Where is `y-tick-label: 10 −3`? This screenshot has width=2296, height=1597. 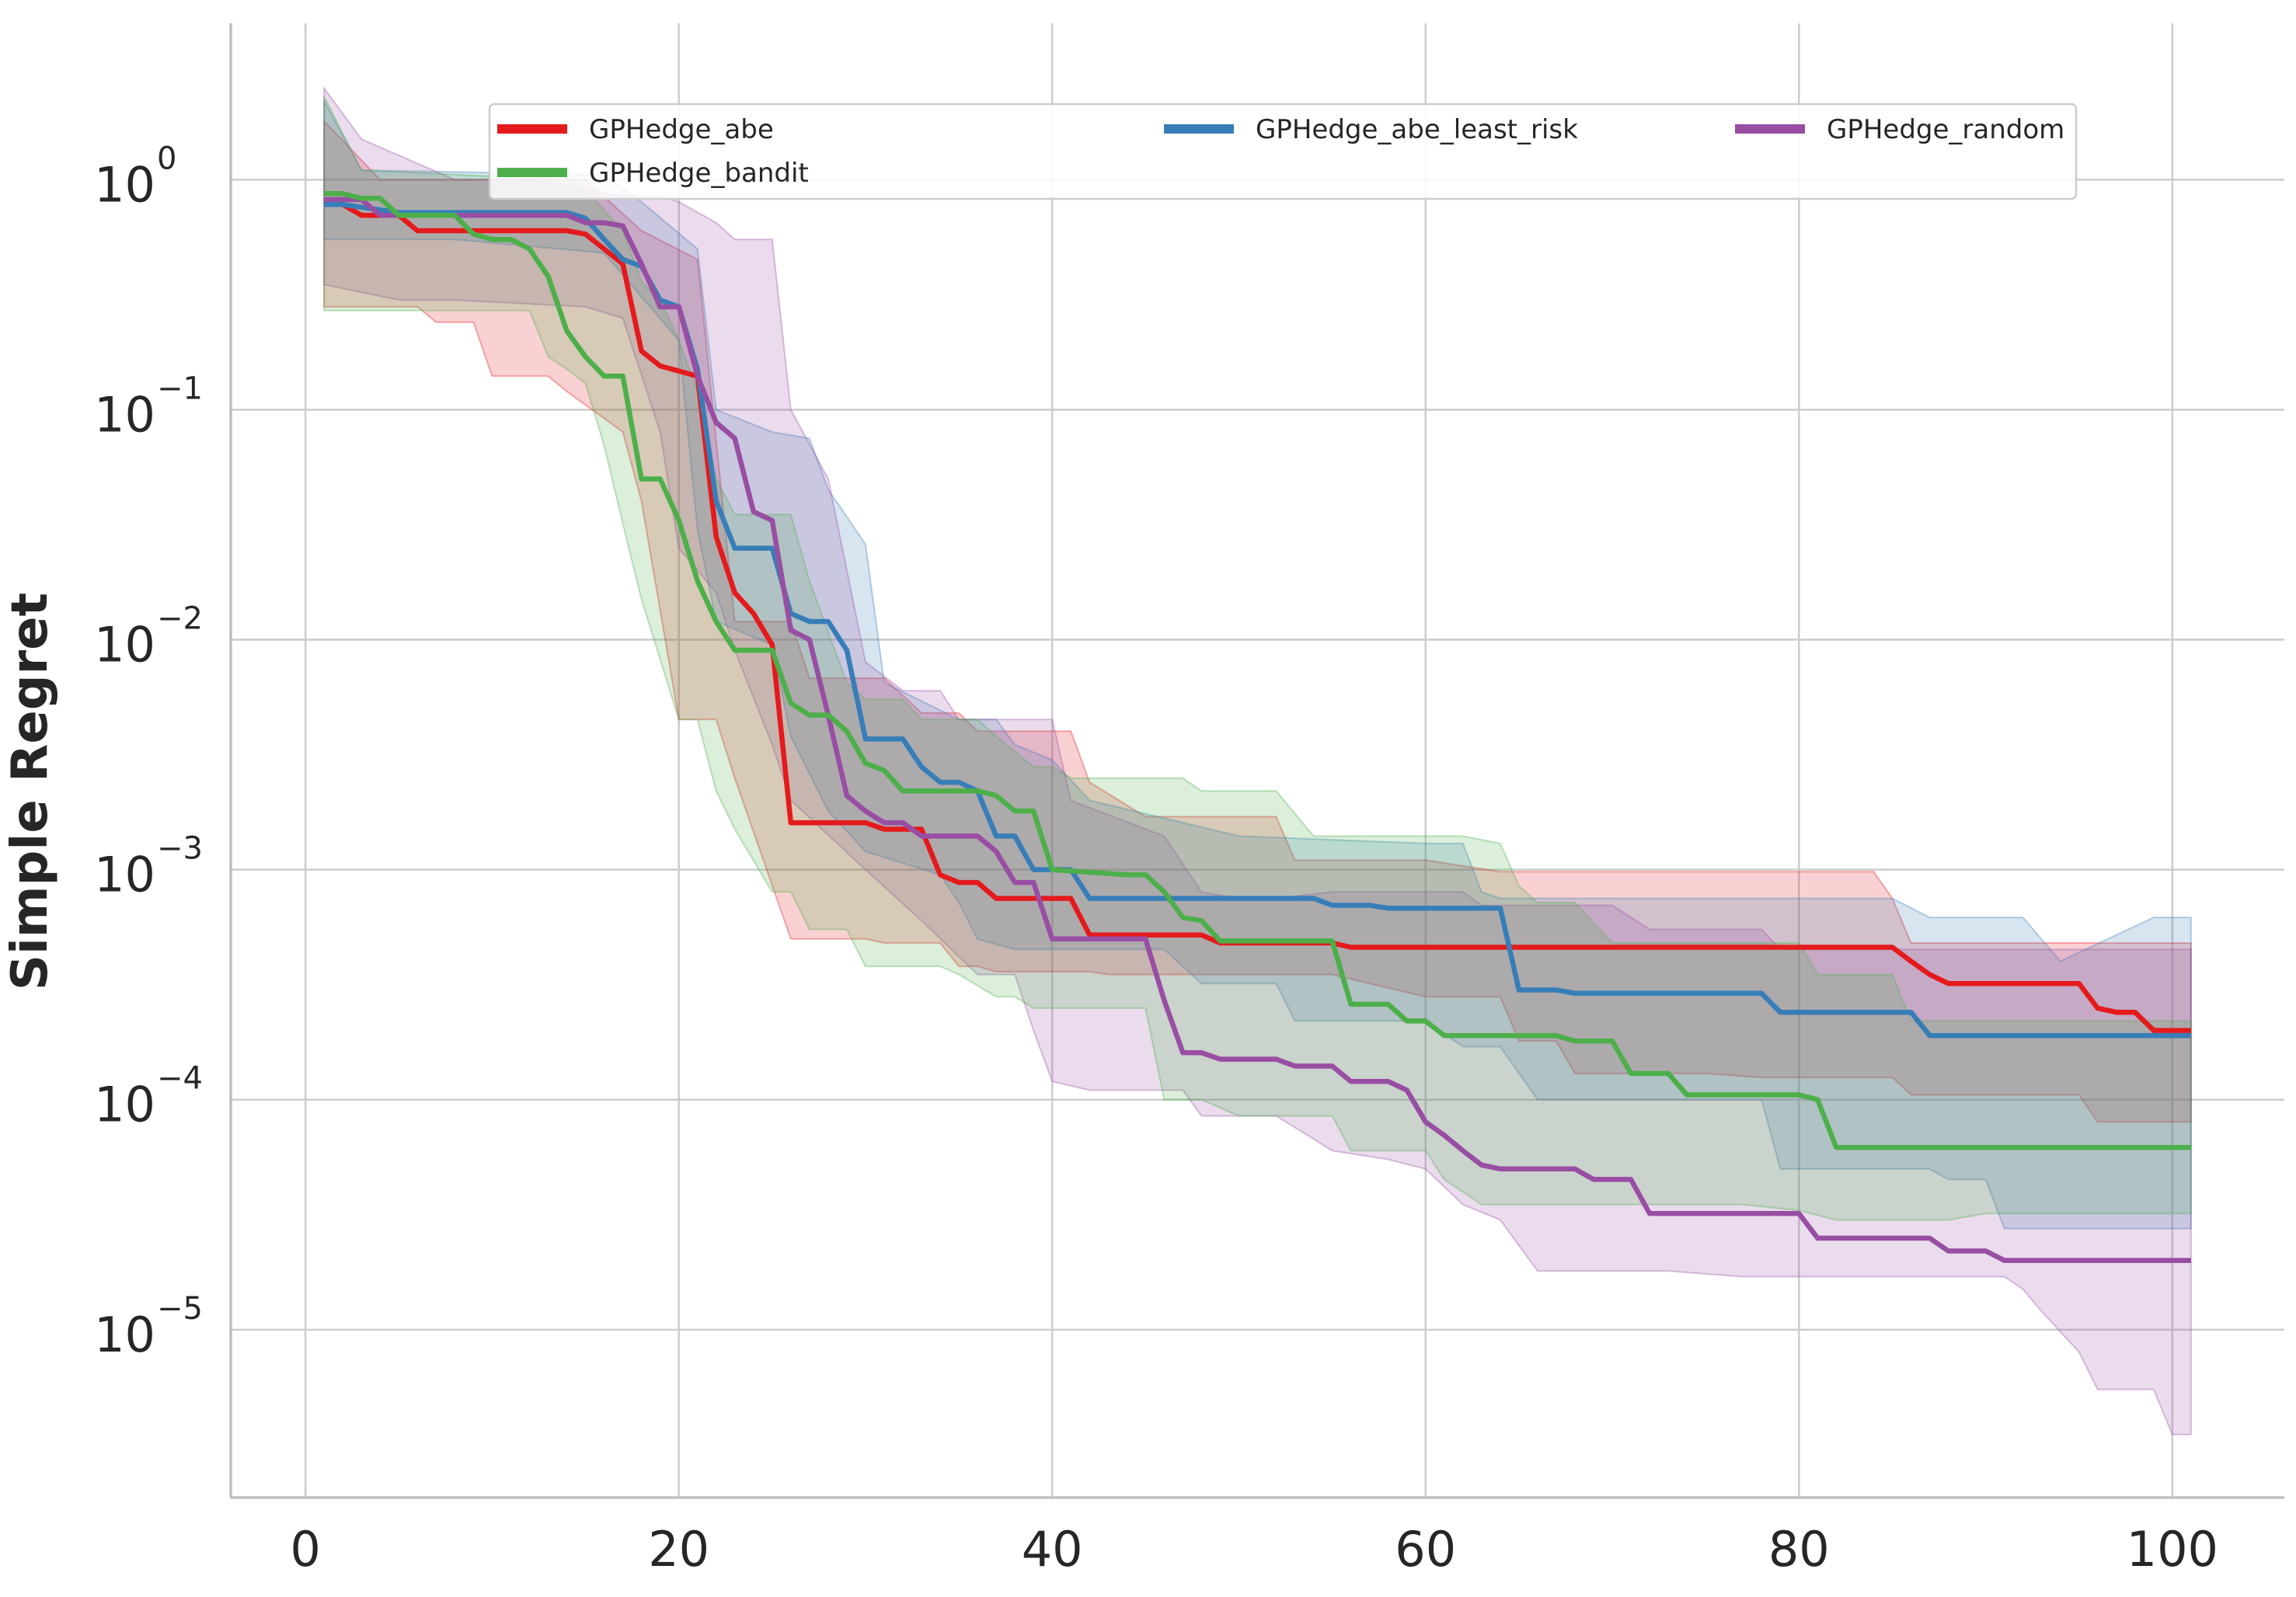 y-tick-label: 10 −3 is located at coordinates (148, 867).